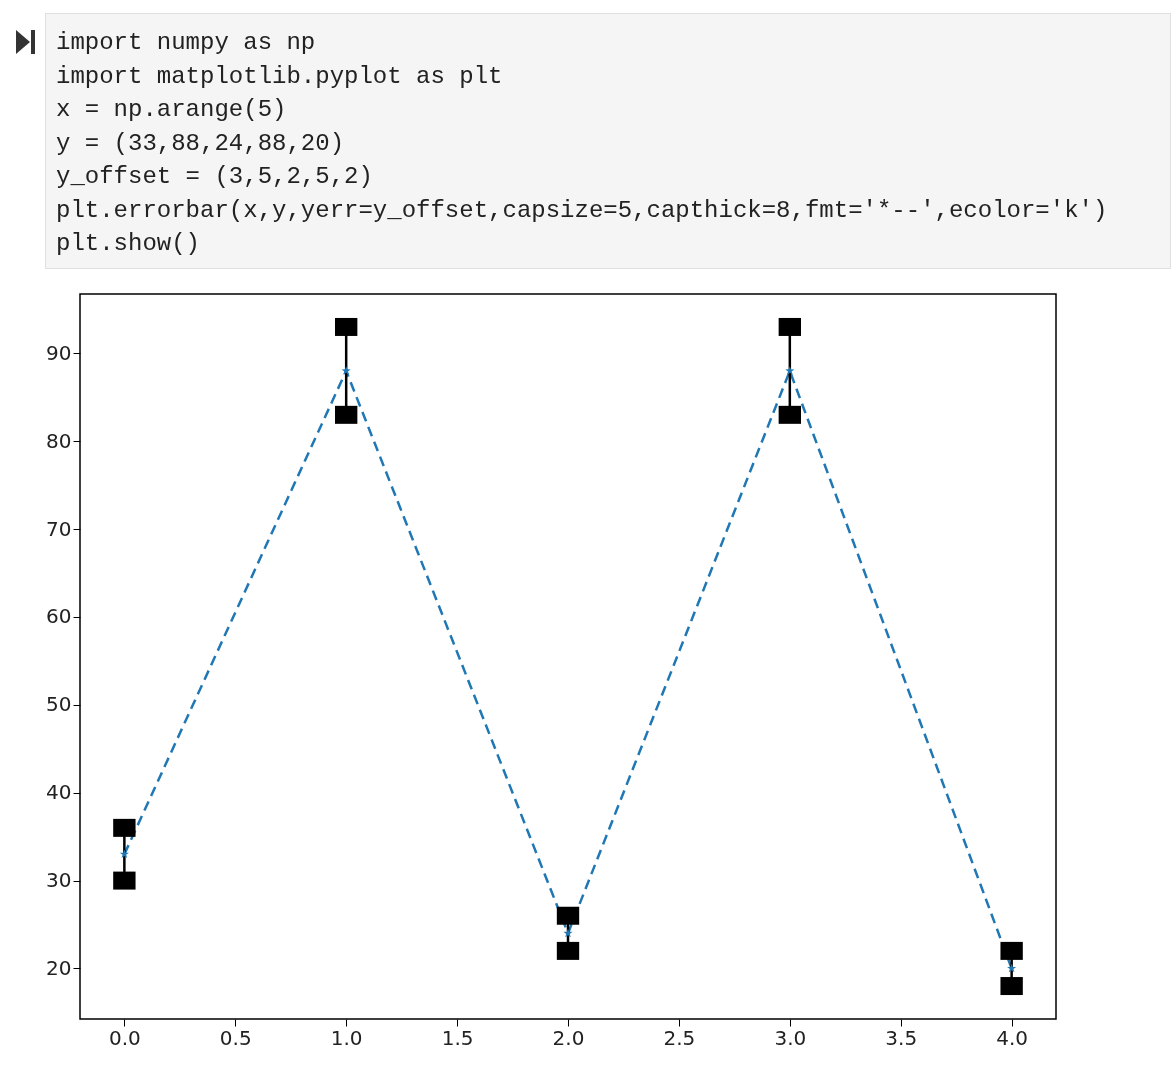  Describe the element at coordinates (235, 1037) in the screenshot. I see `x-tick-label: 0.5` at that location.